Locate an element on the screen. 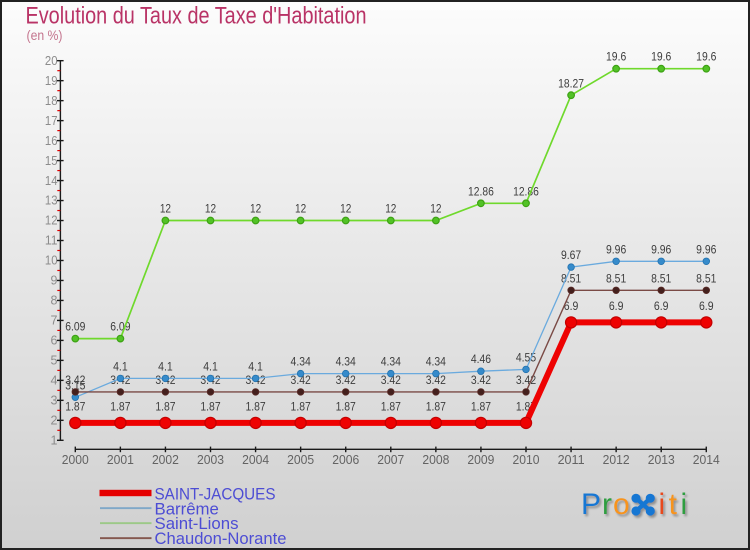 Image resolution: width=750 pixels, height=550 pixels. svg-text: 2003 is located at coordinates (210, 459).